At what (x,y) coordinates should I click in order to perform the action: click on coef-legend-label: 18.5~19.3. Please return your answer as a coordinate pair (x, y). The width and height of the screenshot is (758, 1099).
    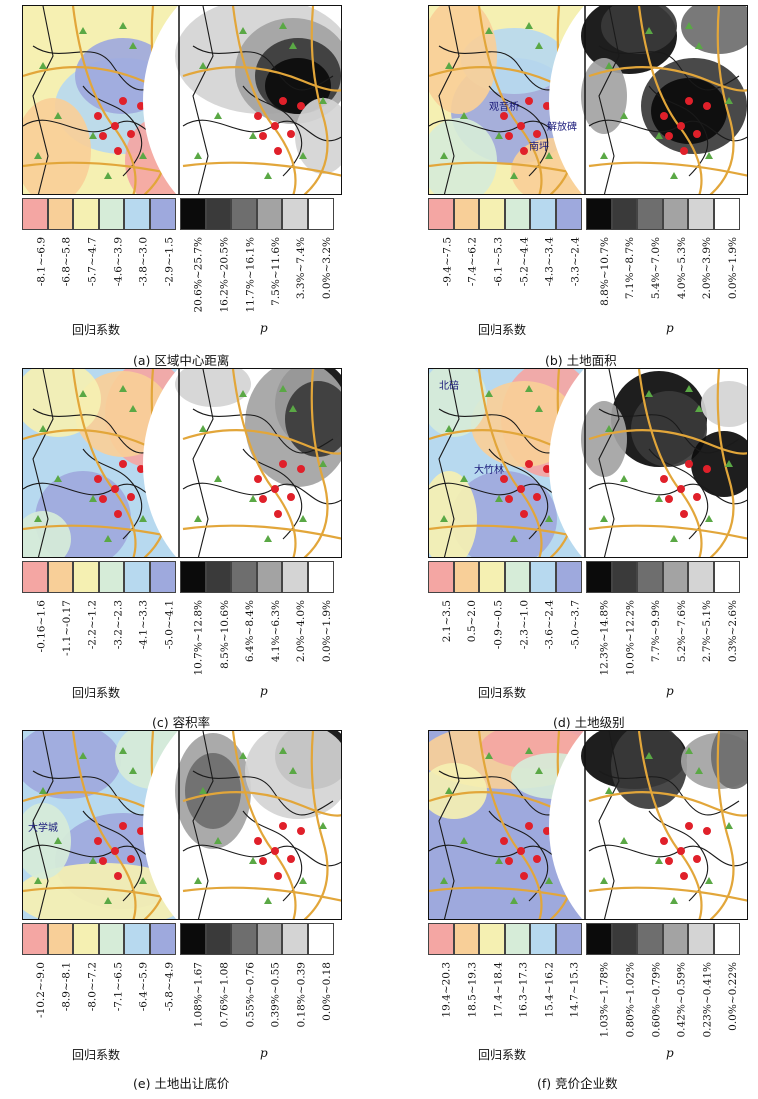
    Looking at the image, I should click on (472, 990).